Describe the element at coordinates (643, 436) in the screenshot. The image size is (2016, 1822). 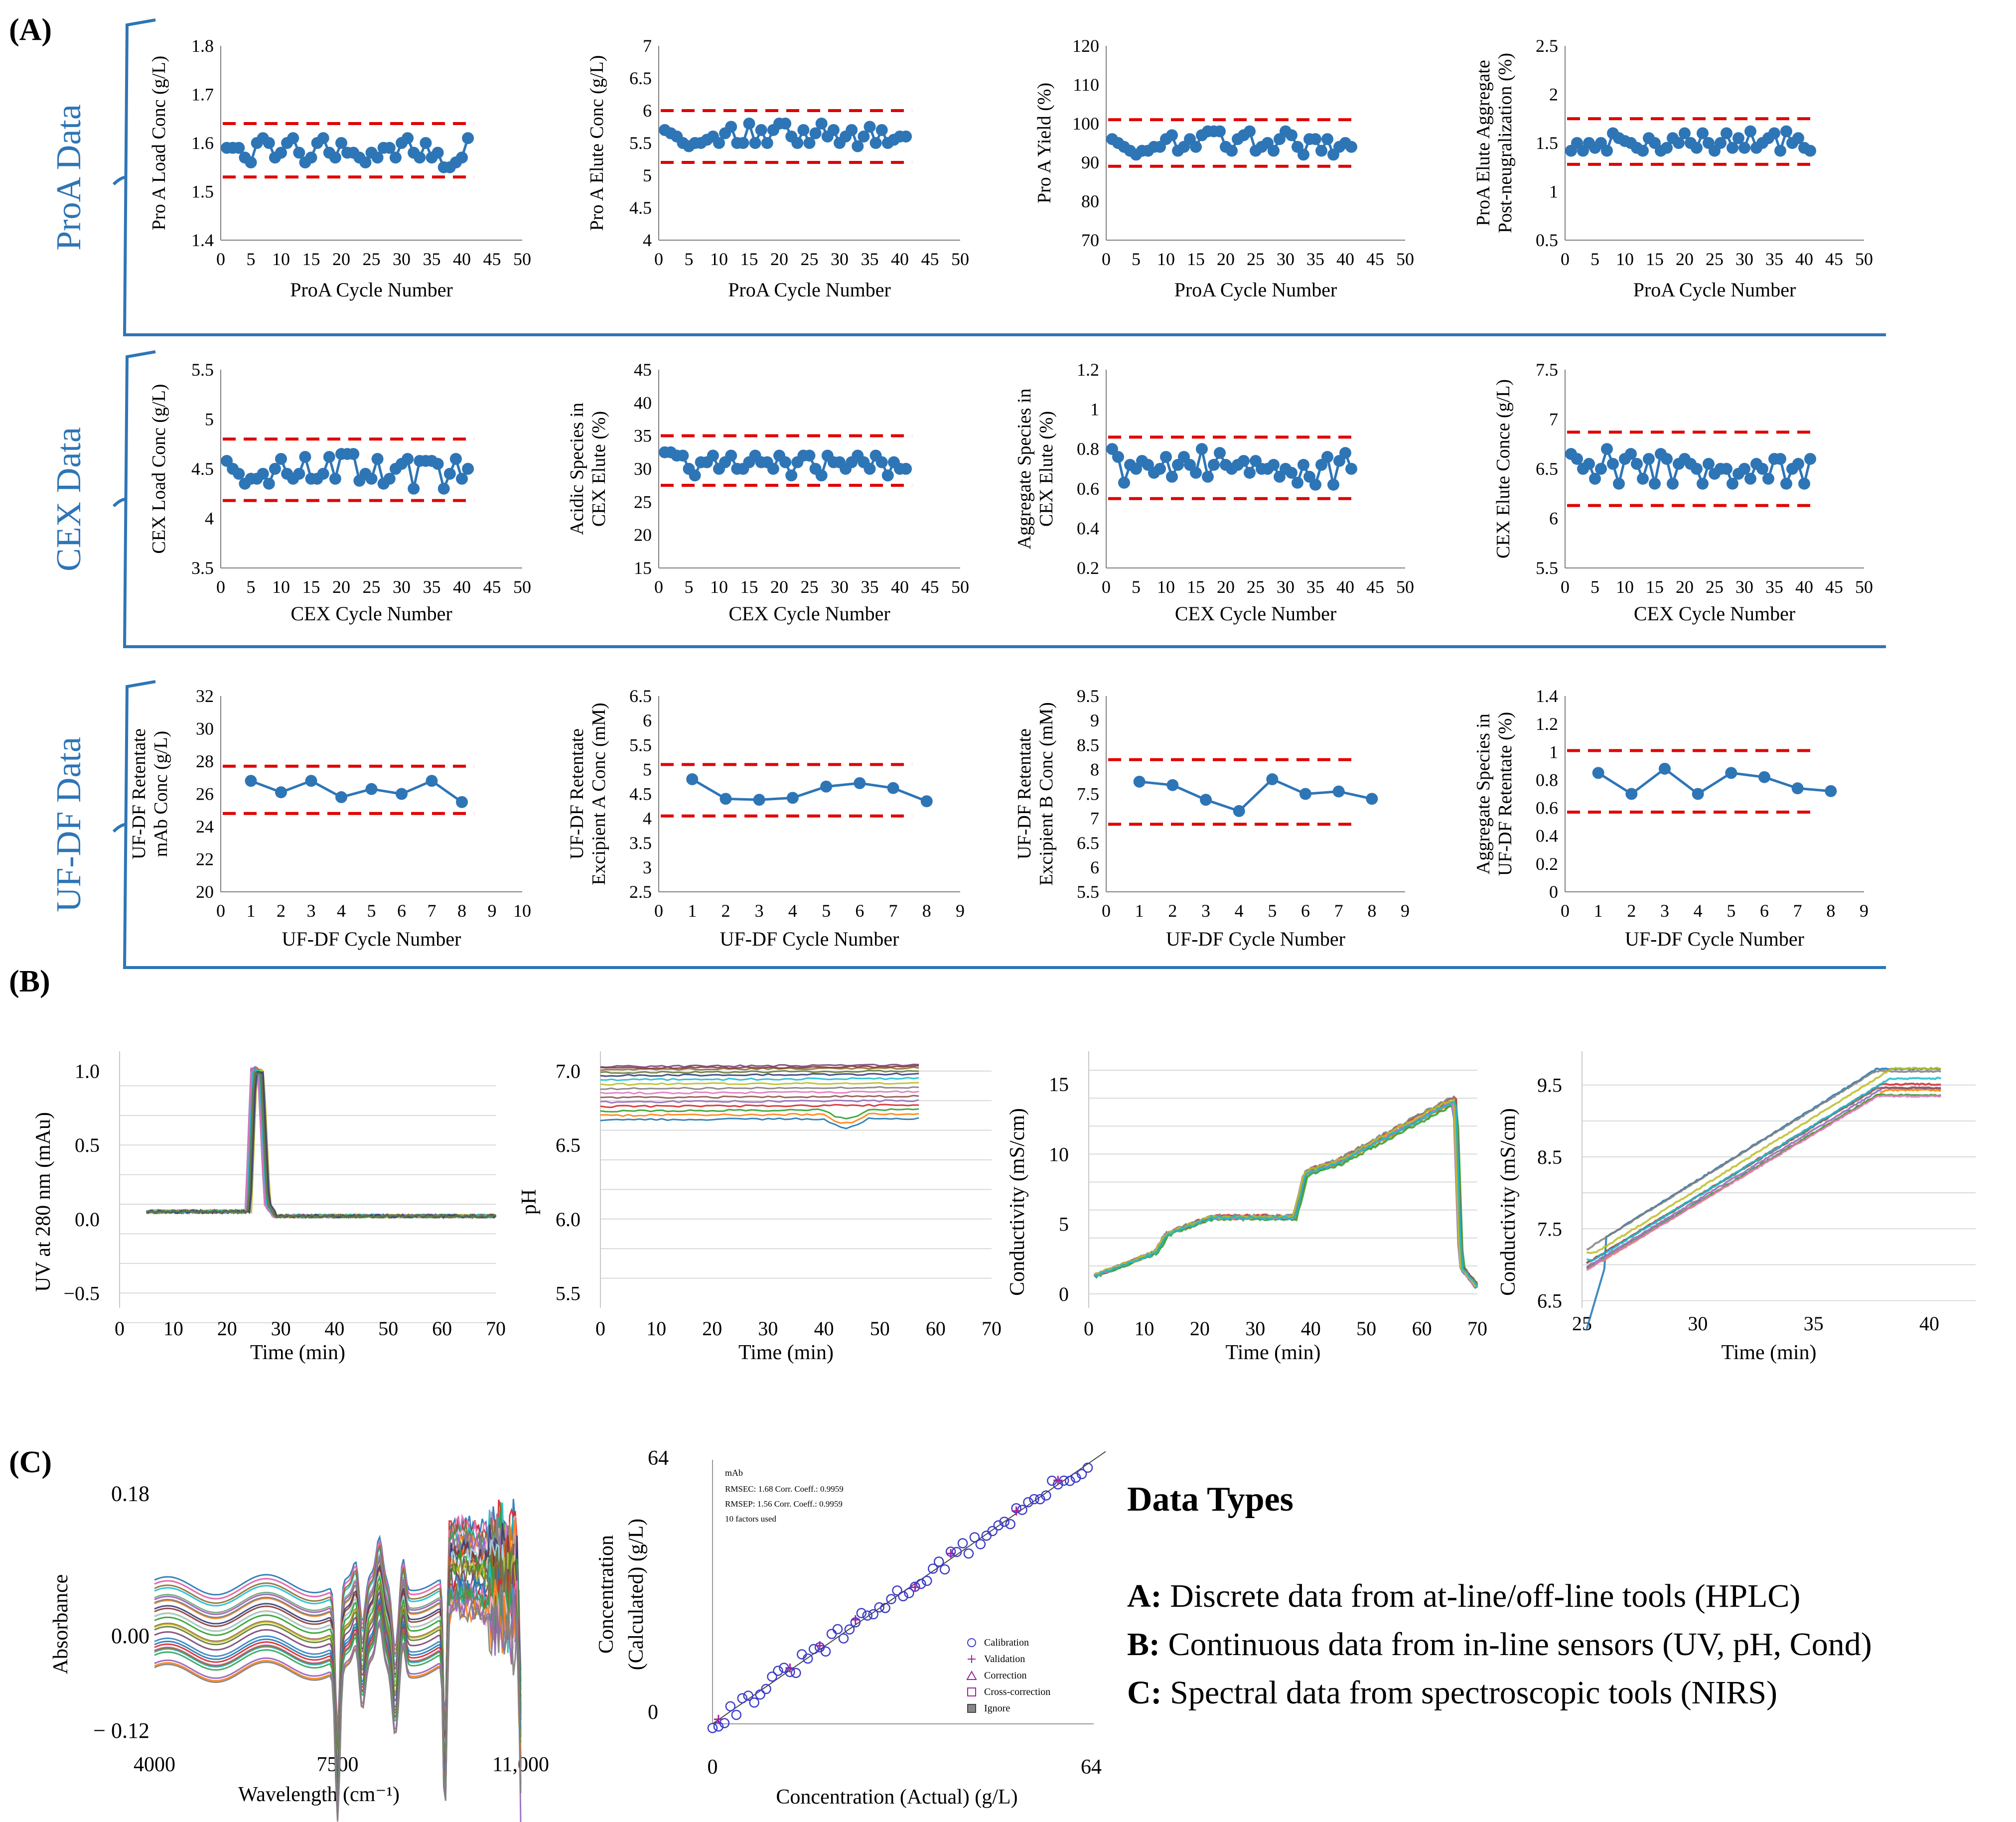
I see `y-tick-label: 35` at that location.